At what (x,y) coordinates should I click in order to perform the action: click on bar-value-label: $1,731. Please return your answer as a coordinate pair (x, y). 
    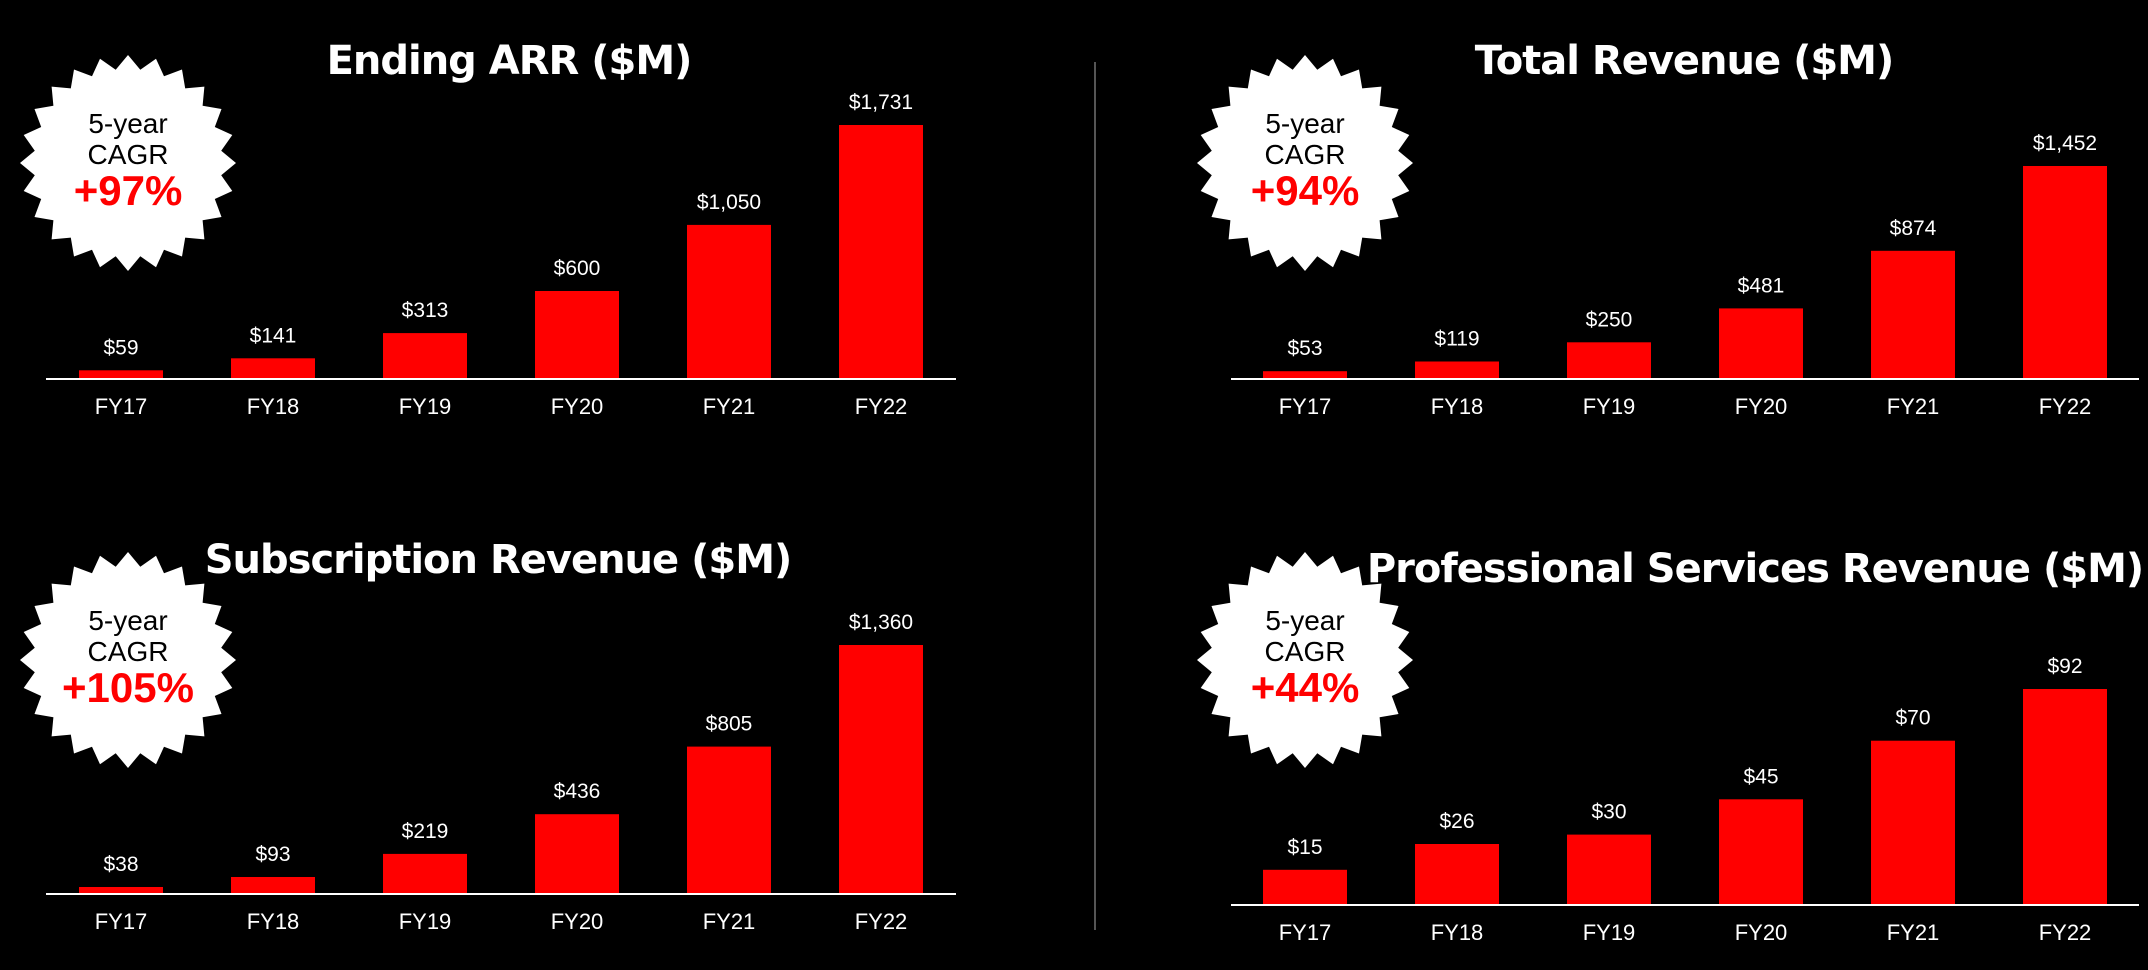
    Looking at the image, I should click on (881, 102).